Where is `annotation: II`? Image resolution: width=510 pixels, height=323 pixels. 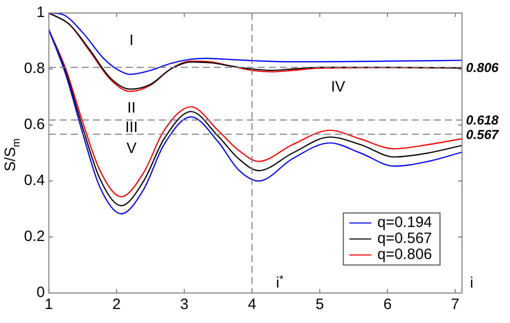 annotation: II is located at coordinates (131, 107).